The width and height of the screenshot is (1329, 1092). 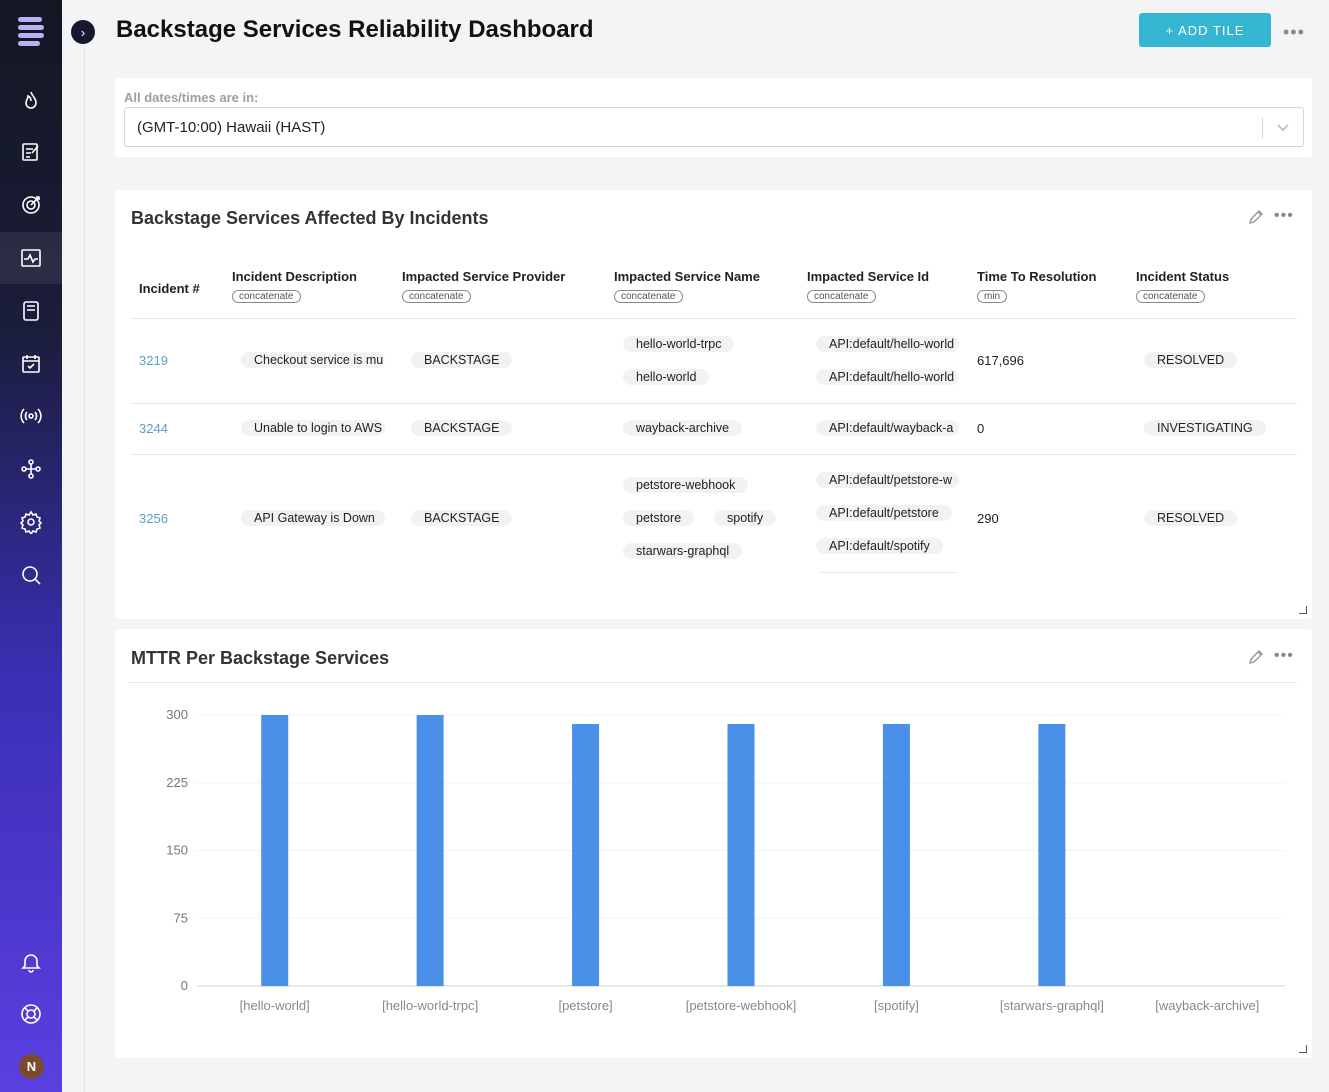 I want to click on sidebar-item-goals, so click(x=31, y=205).